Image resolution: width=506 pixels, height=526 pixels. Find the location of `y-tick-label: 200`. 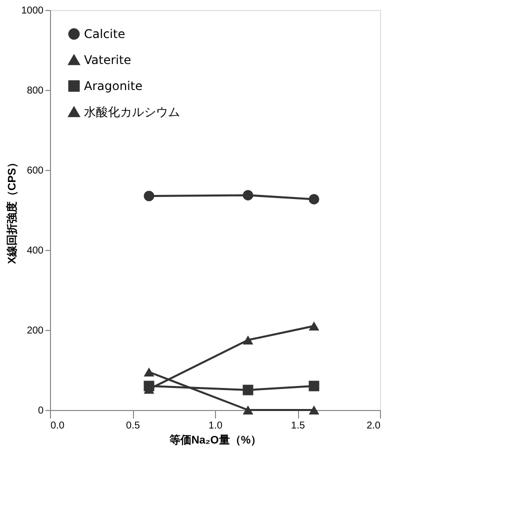

y-tick-label: 200 is located at coordinates (35, 331).